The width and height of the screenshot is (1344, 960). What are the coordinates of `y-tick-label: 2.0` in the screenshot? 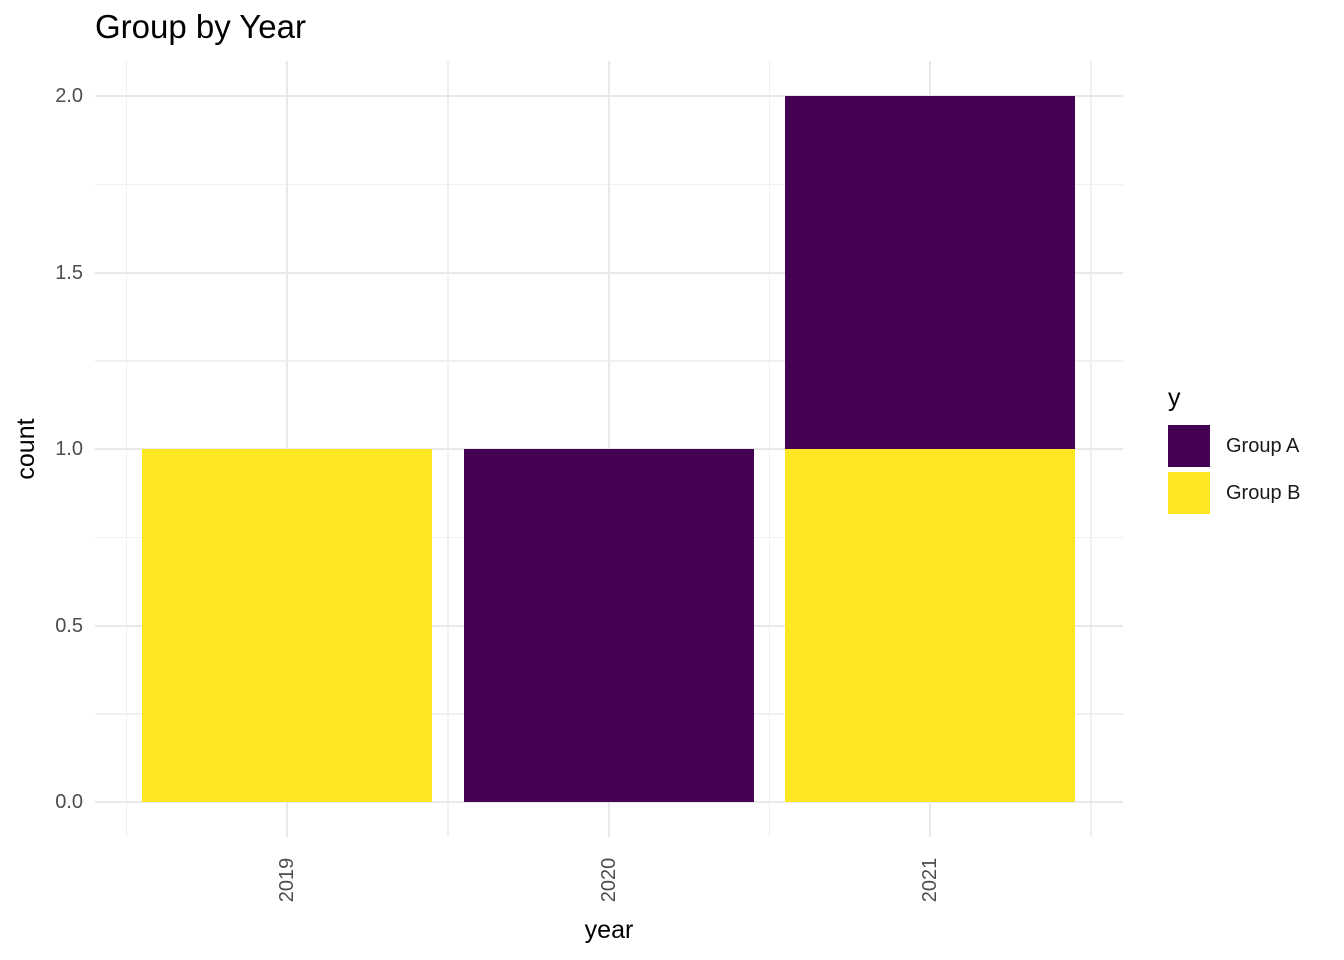 It's located at (69, 96).